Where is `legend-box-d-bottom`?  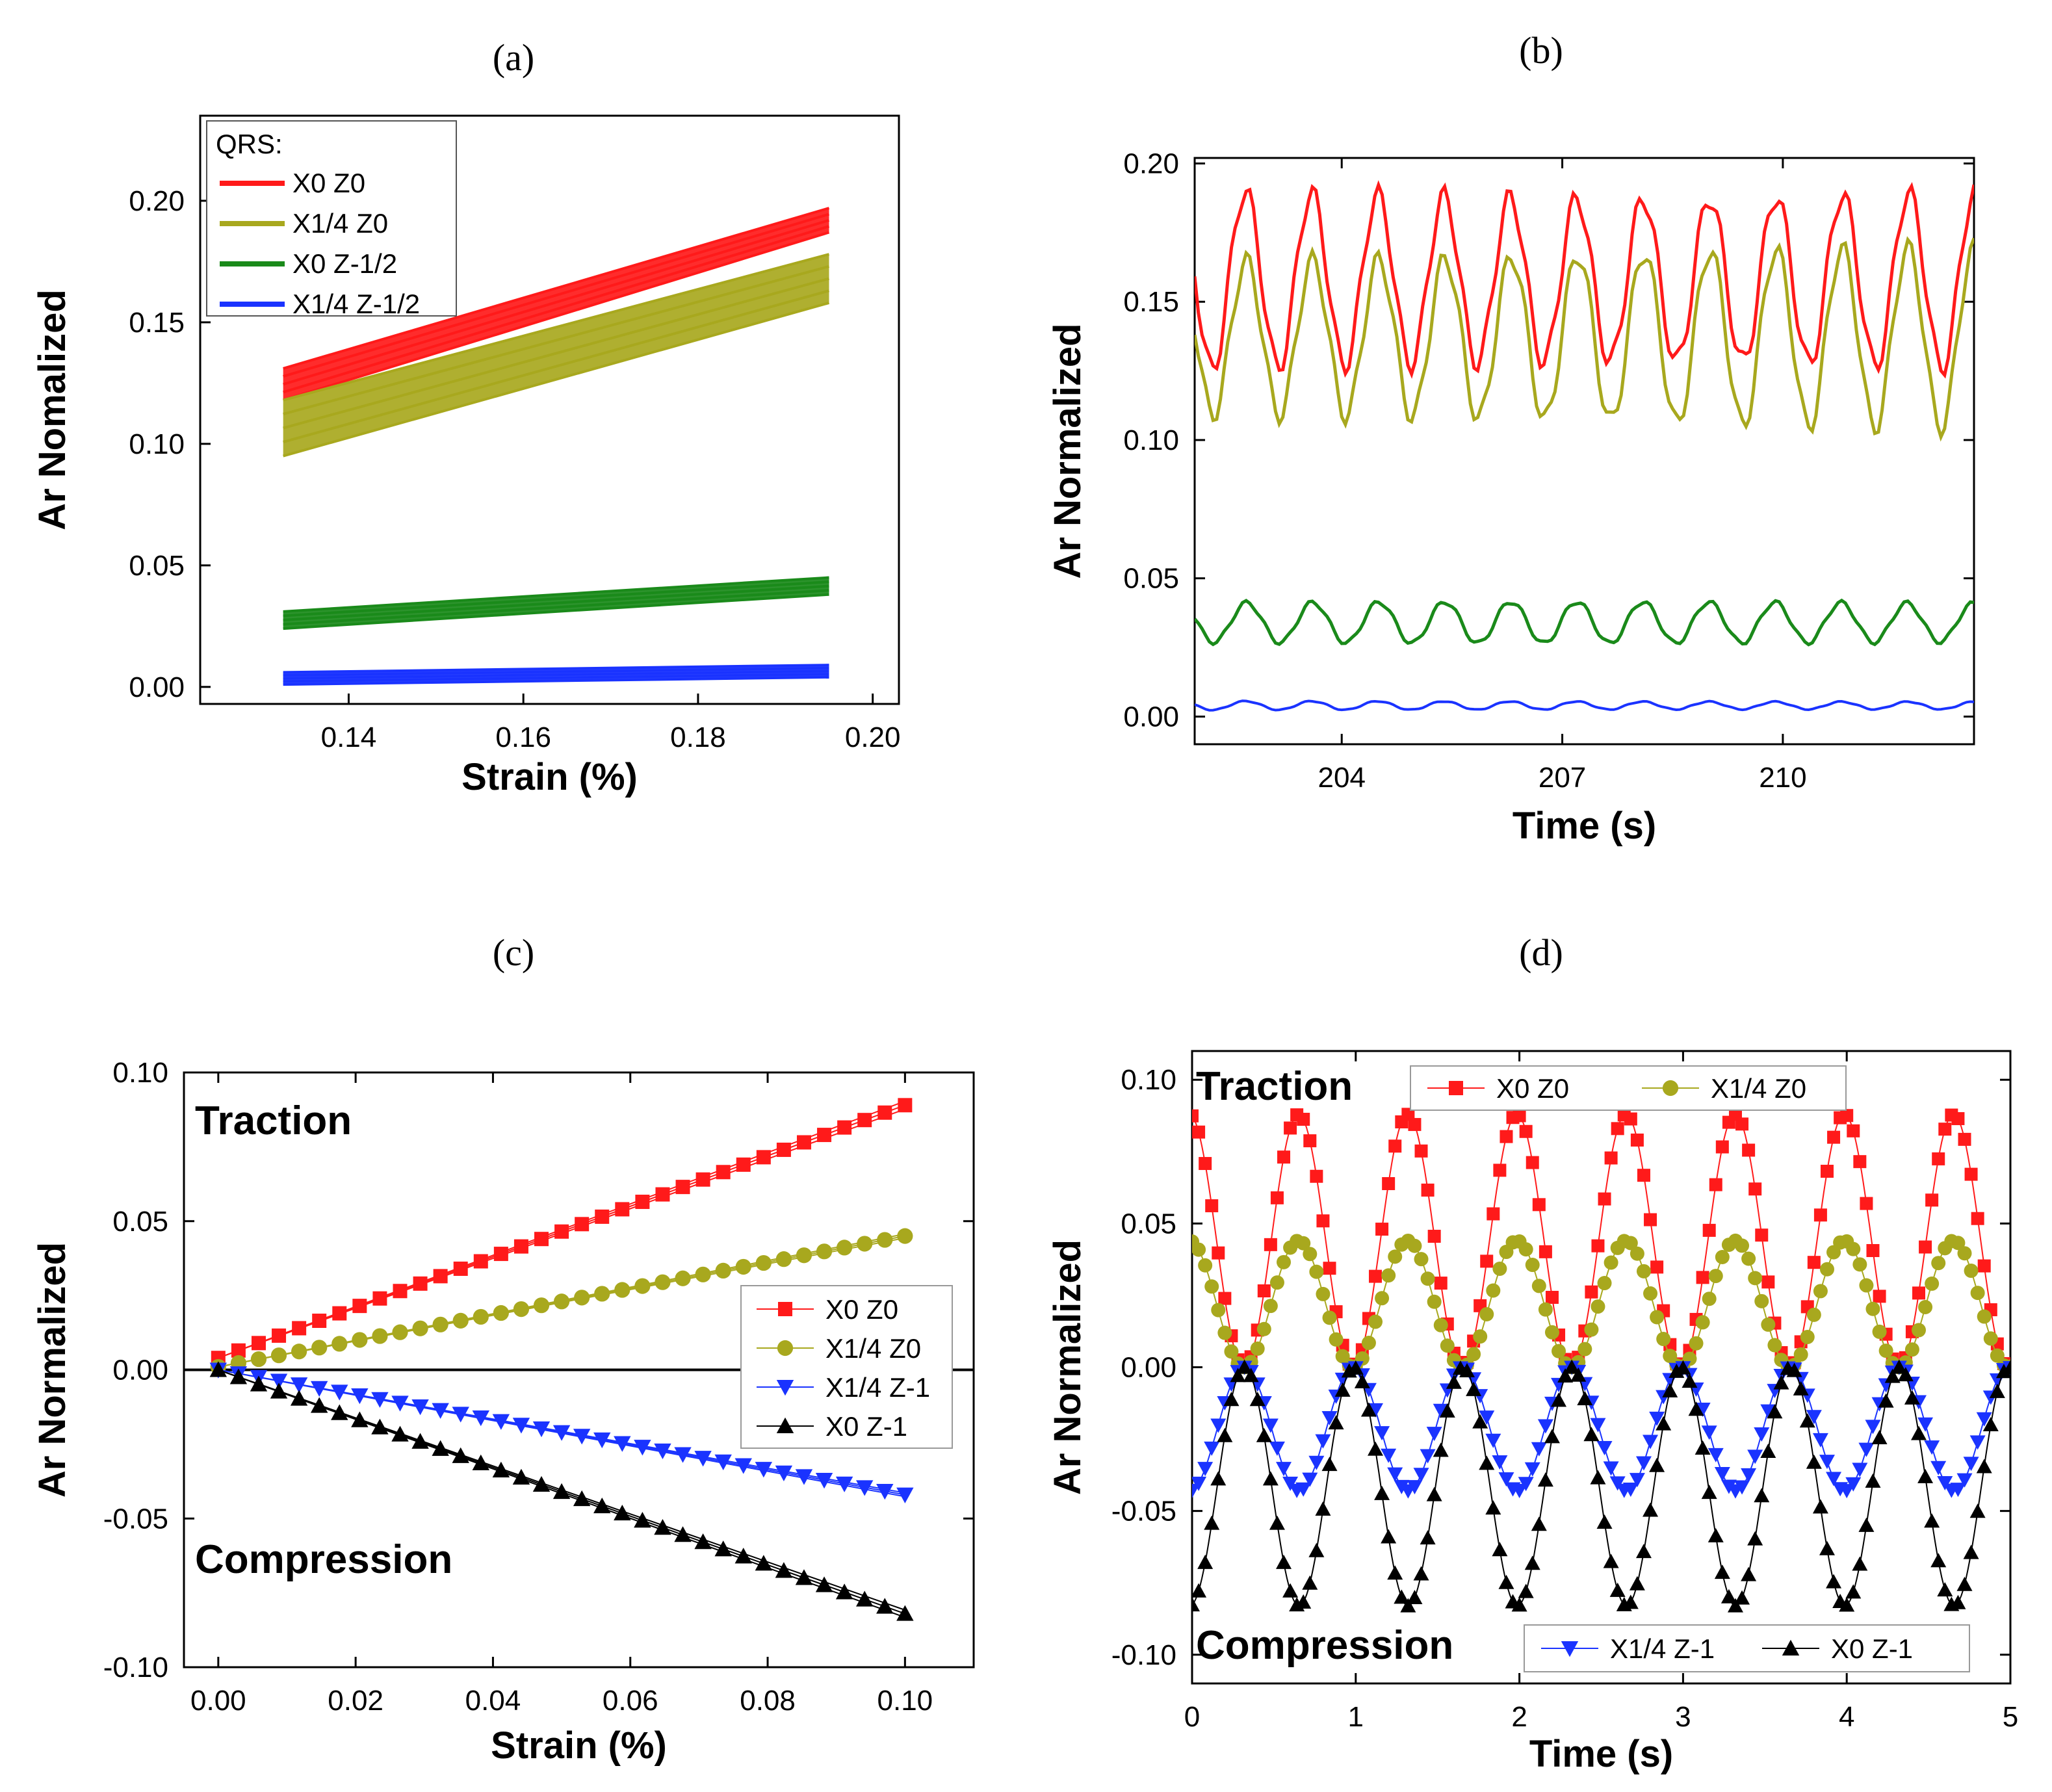
legend-box-d-bottom is located at coordinates (1747, 1648).